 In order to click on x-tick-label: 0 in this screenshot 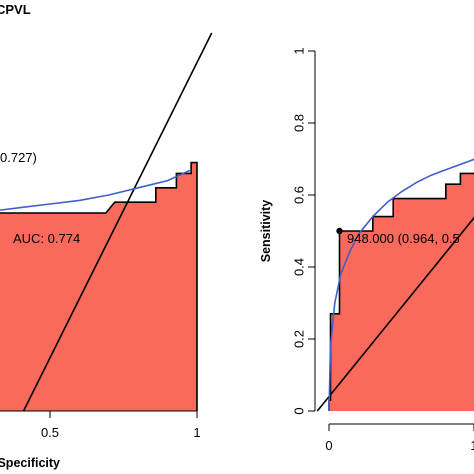, I will do `click(328, 445)`.